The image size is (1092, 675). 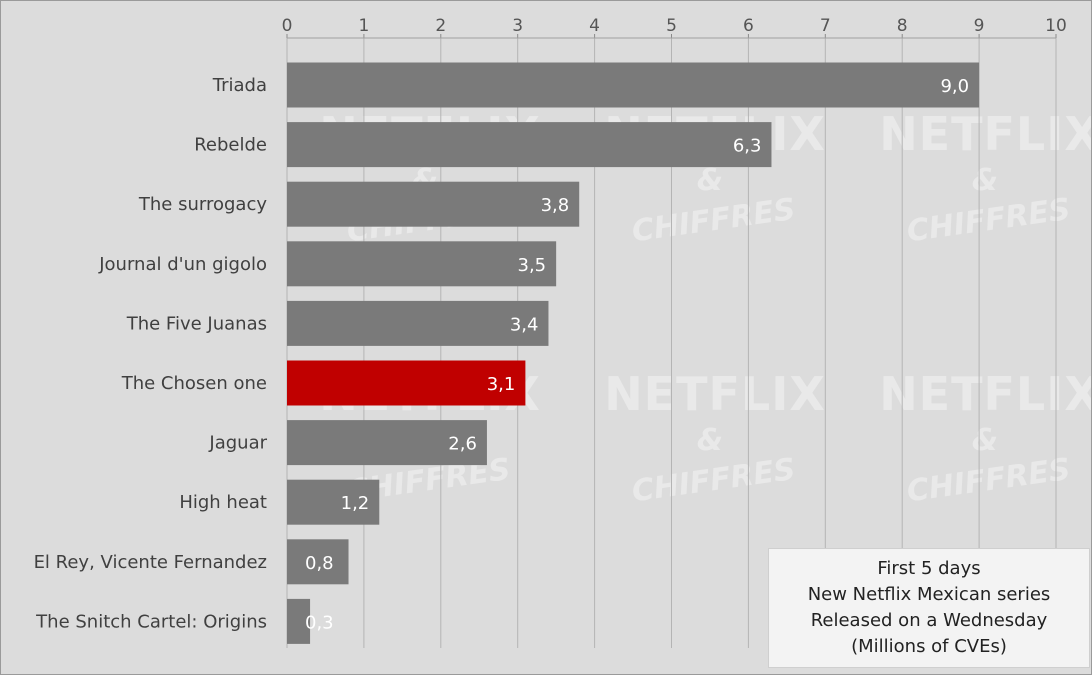 What do you see at coordinates (979, 26) in the screenshot?
I see `x-tick-label: 9` at bounding box center [979, 26].